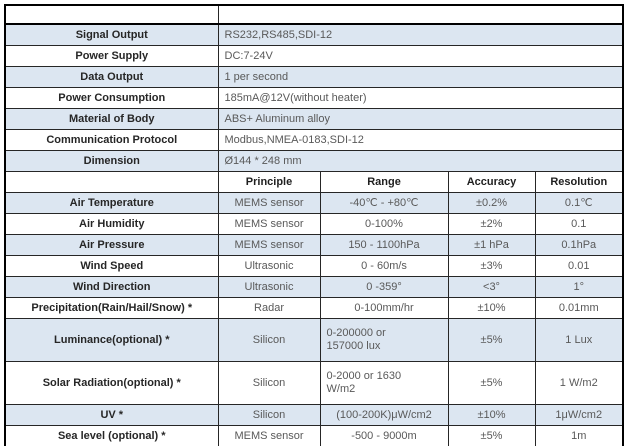 This screenshot has width=629, height=446. What do you see at coordinates (579, 224) in the screenshot?
I see `resolution-cell: 0.1` at bounding box center [579, 224].